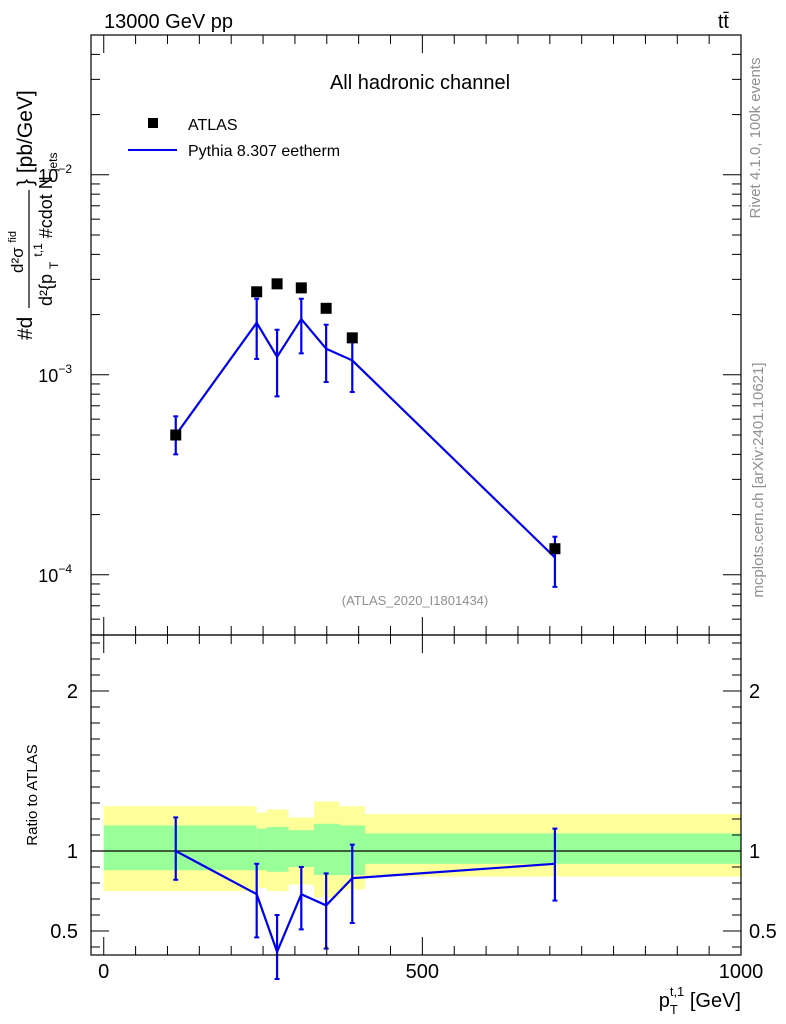 The height and width of the screenshot is (1024, 786). I want to click on analysis-watermark: (ATLAS_2020_I1801434), so click(415, 600).